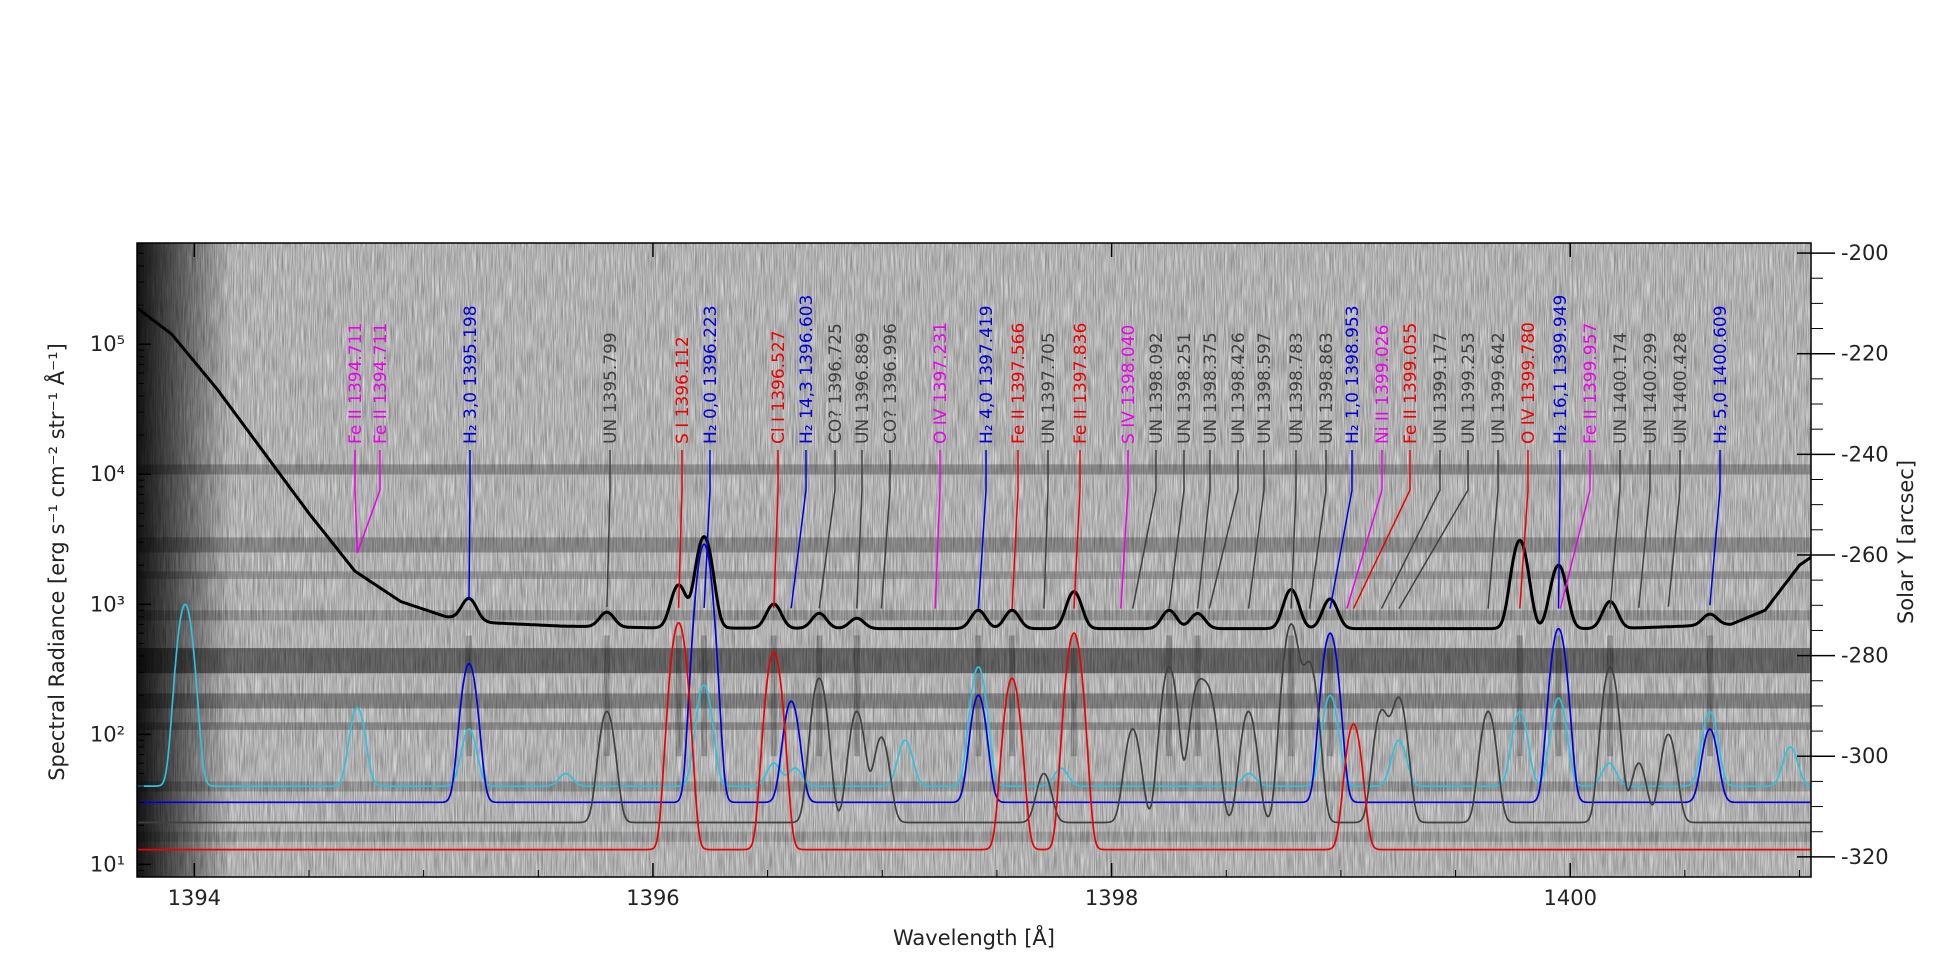  I want to click on line-label-10: CO? 1396.996, so click(890, 466).